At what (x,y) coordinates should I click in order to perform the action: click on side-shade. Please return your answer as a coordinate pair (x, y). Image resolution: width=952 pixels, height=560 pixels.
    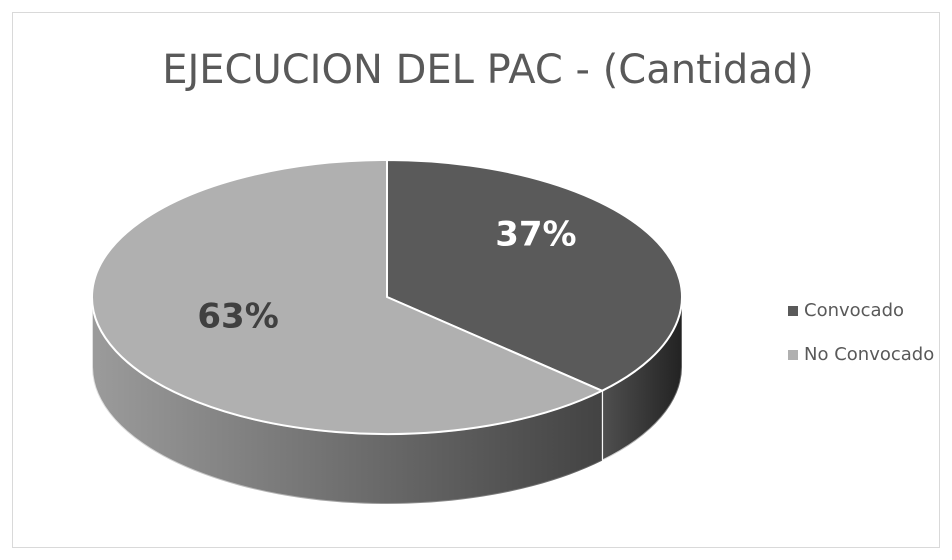
    Looking at the image, I should click on (642, 379).